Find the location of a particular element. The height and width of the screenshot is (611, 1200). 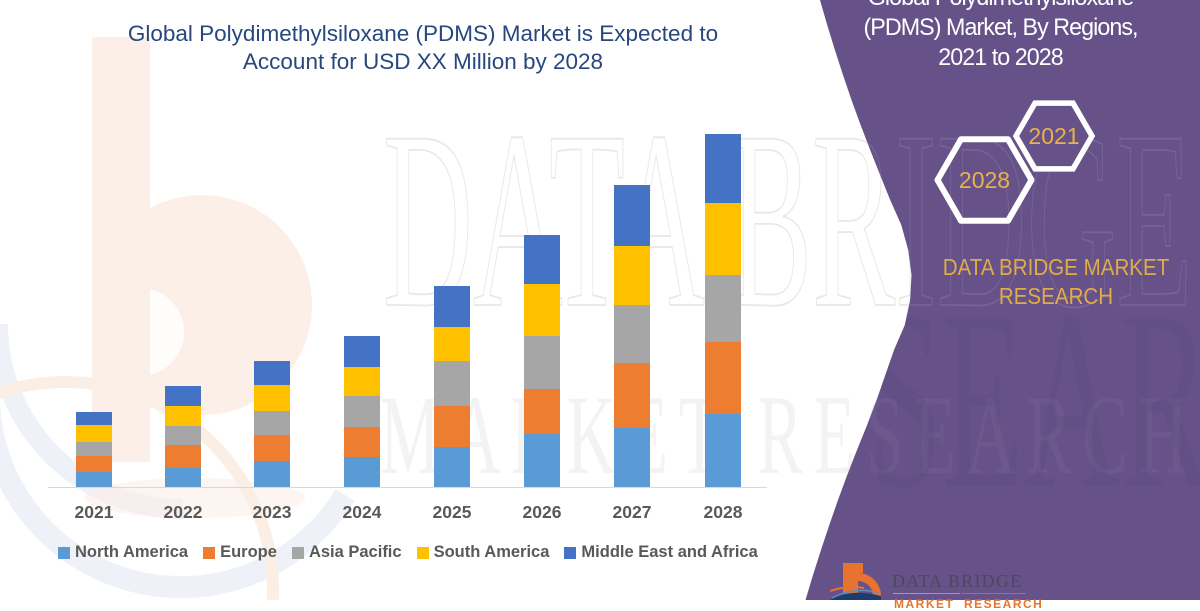

svg-text: 2021 is located at coordinates (1053, 136).